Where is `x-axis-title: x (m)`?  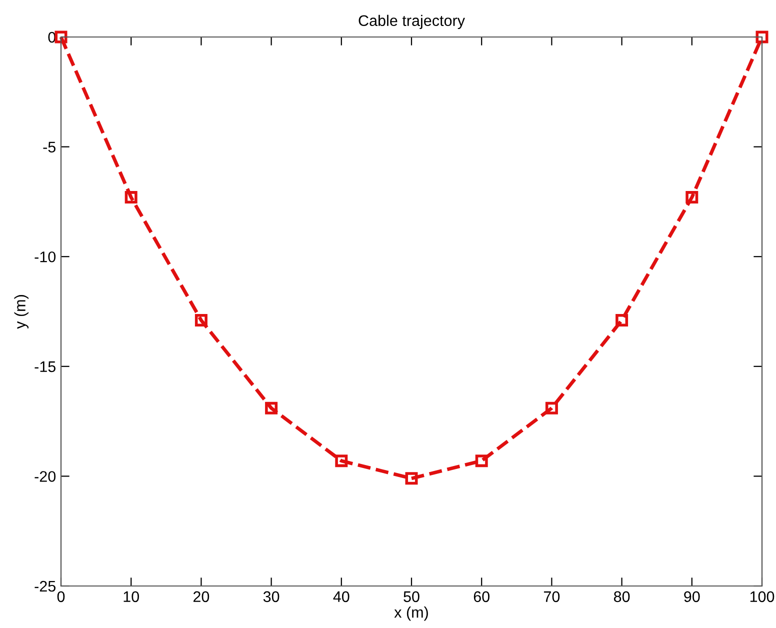
x-axis-title: x (m) is located at coordinates (411, 613).